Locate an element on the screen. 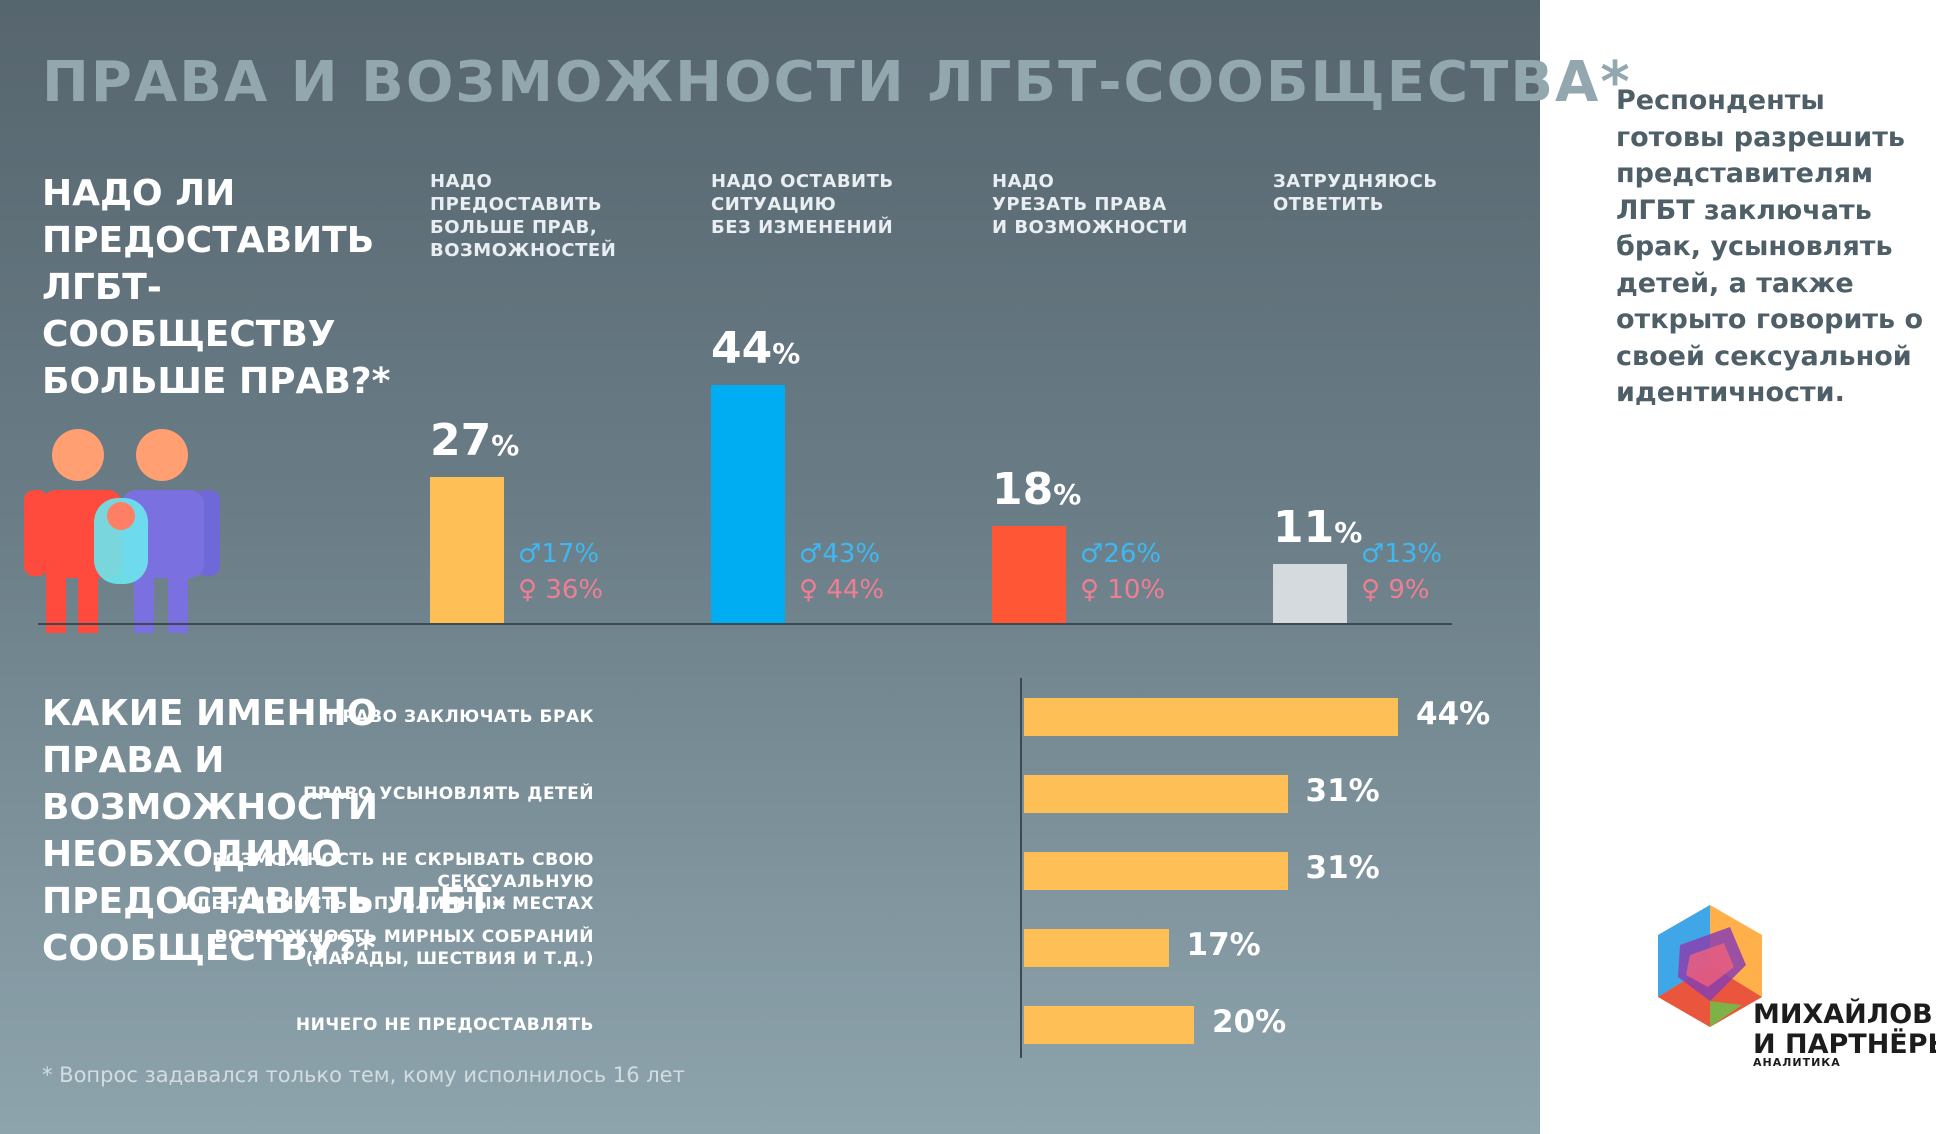 The height and width of the screenshot is (1134, 1936). column-header: НАДО ОСТАВИТЬ СИТУАЦИЮ БЕЗ ИЗМЕНЕНИЙ is located at coordinates (802, 204).